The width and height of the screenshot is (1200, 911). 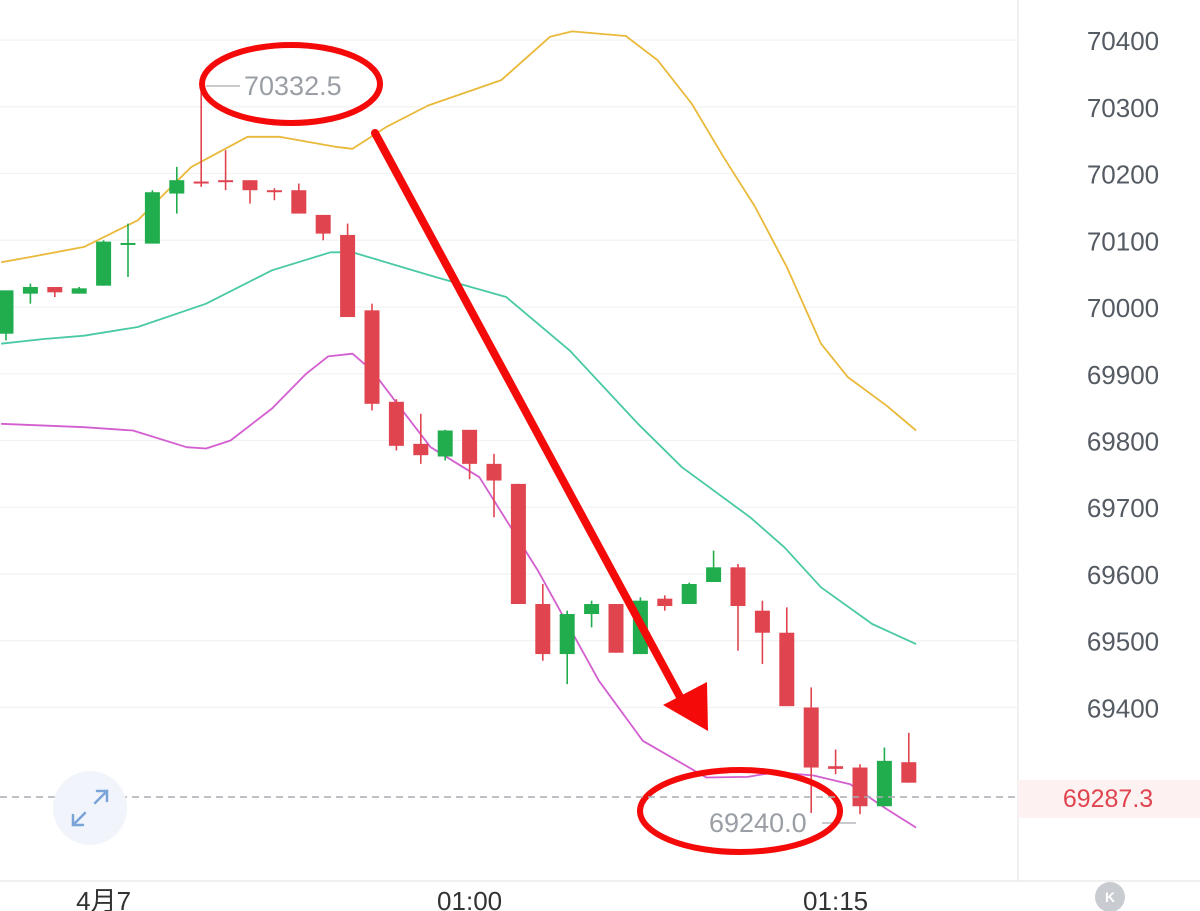 I want to click on high-price-label: 70332.5, so click(x=293, y=86).